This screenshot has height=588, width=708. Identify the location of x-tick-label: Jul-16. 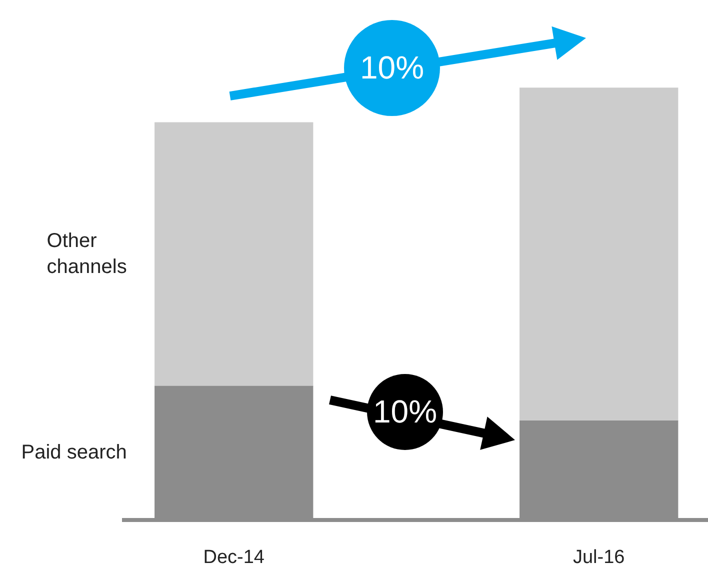
(598, 557).